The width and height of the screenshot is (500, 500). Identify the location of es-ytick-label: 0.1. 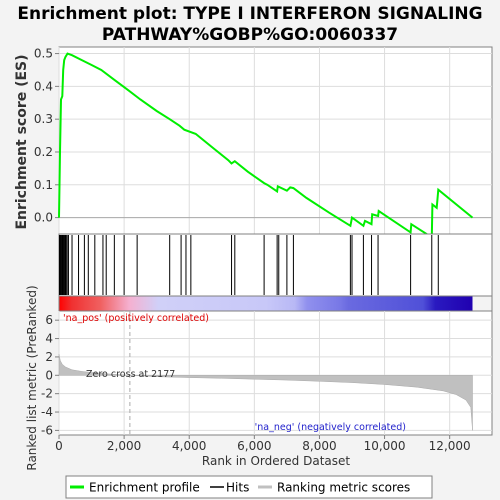
(43, 185).